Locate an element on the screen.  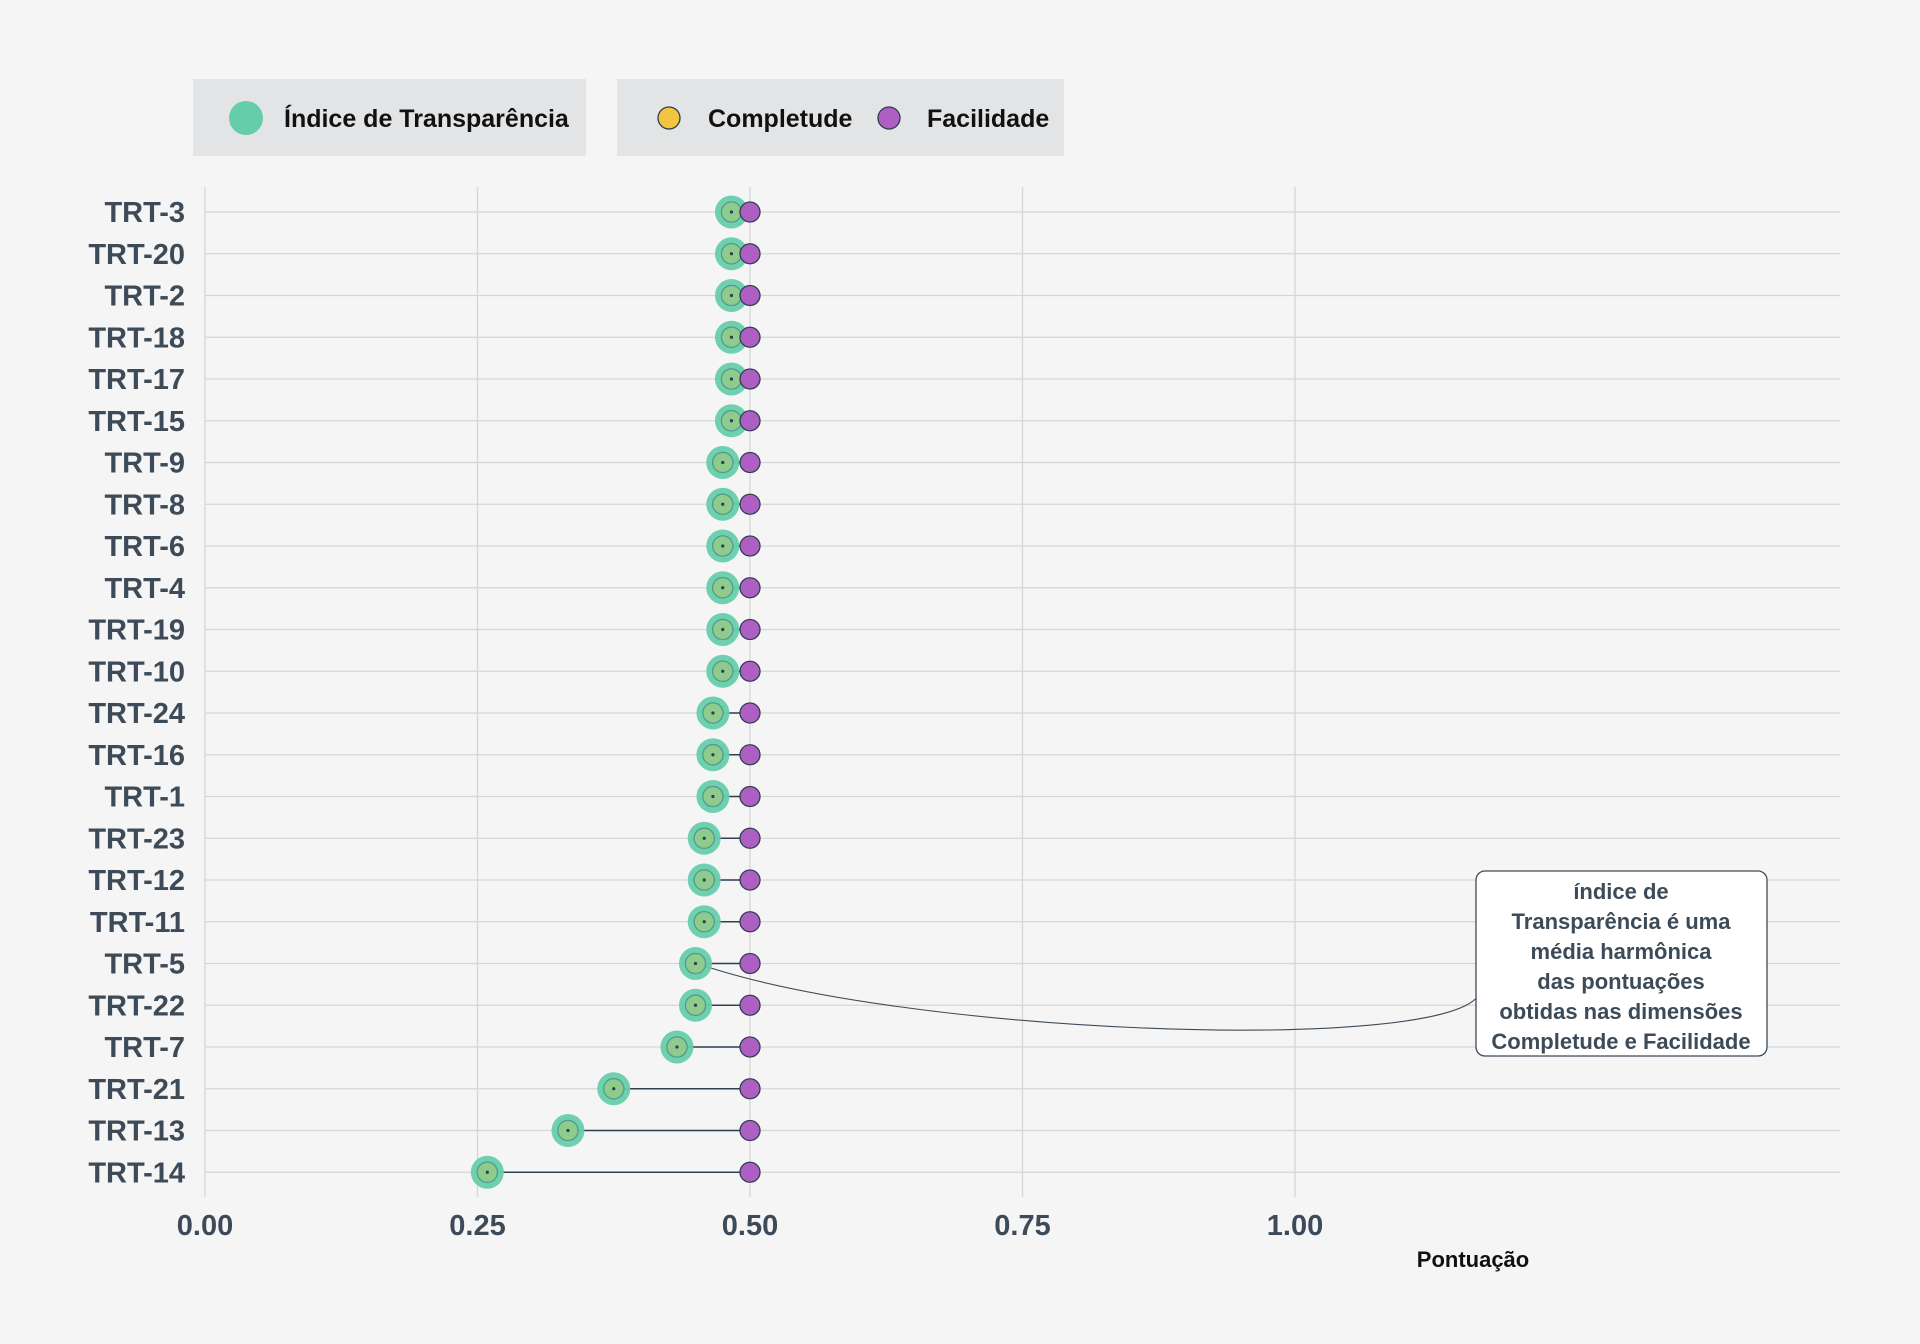
legend-box-dimensions is located at coordinates (840, 117).